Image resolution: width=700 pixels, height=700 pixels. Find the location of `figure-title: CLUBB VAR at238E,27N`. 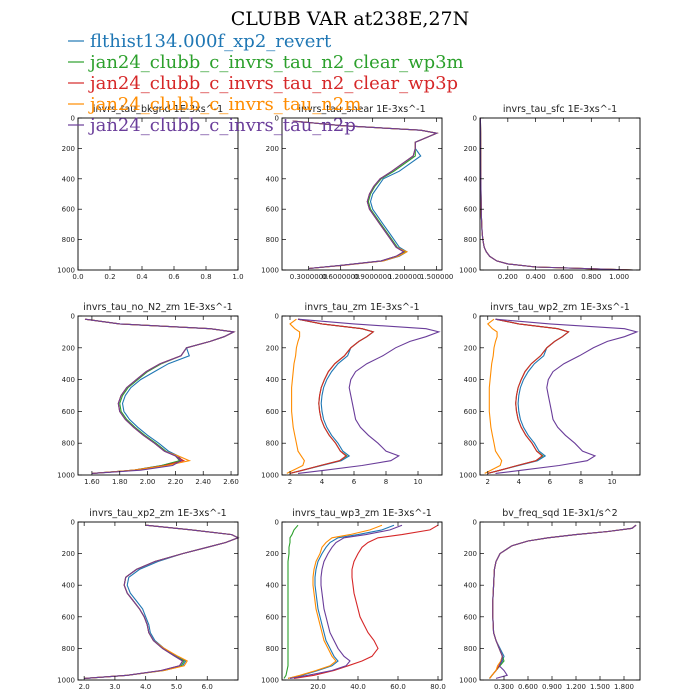

figure-title: CLUBB VAR at238E,27N is located at coordinates (350, 19).